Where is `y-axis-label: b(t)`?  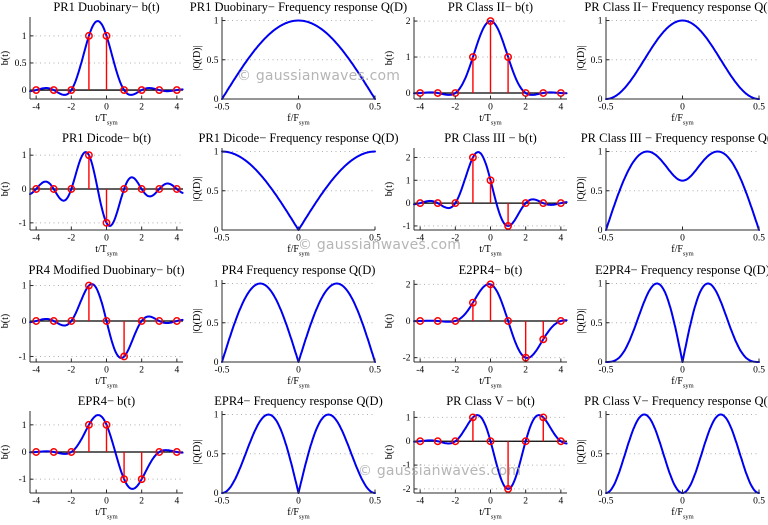
y-axis-label: b(t) is located at coordinates (389, 320).